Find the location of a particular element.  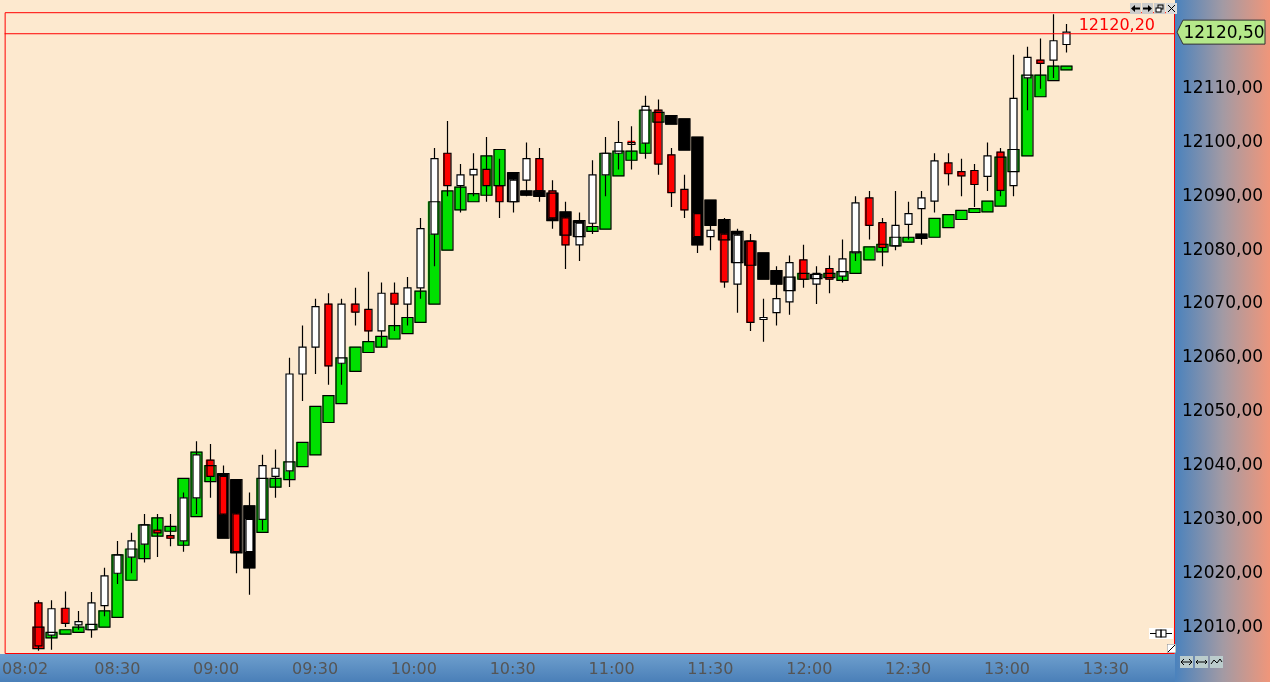

y-tick-label: 12110,00 is located at coordinates (1223, 87).